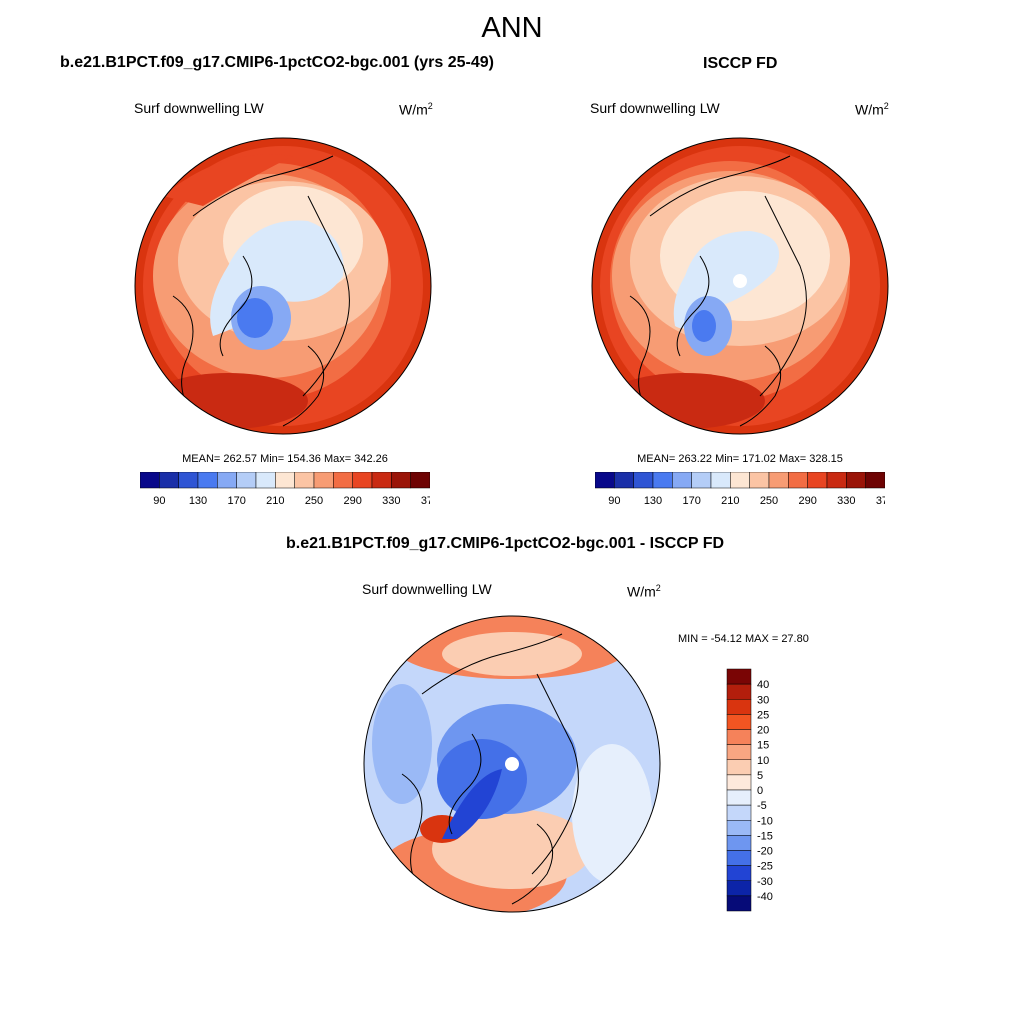 Image resolution: width=1024 pixels, height=1024 pixels. I want to click on panel2-title: ISCCP FD, so click(740, 63).